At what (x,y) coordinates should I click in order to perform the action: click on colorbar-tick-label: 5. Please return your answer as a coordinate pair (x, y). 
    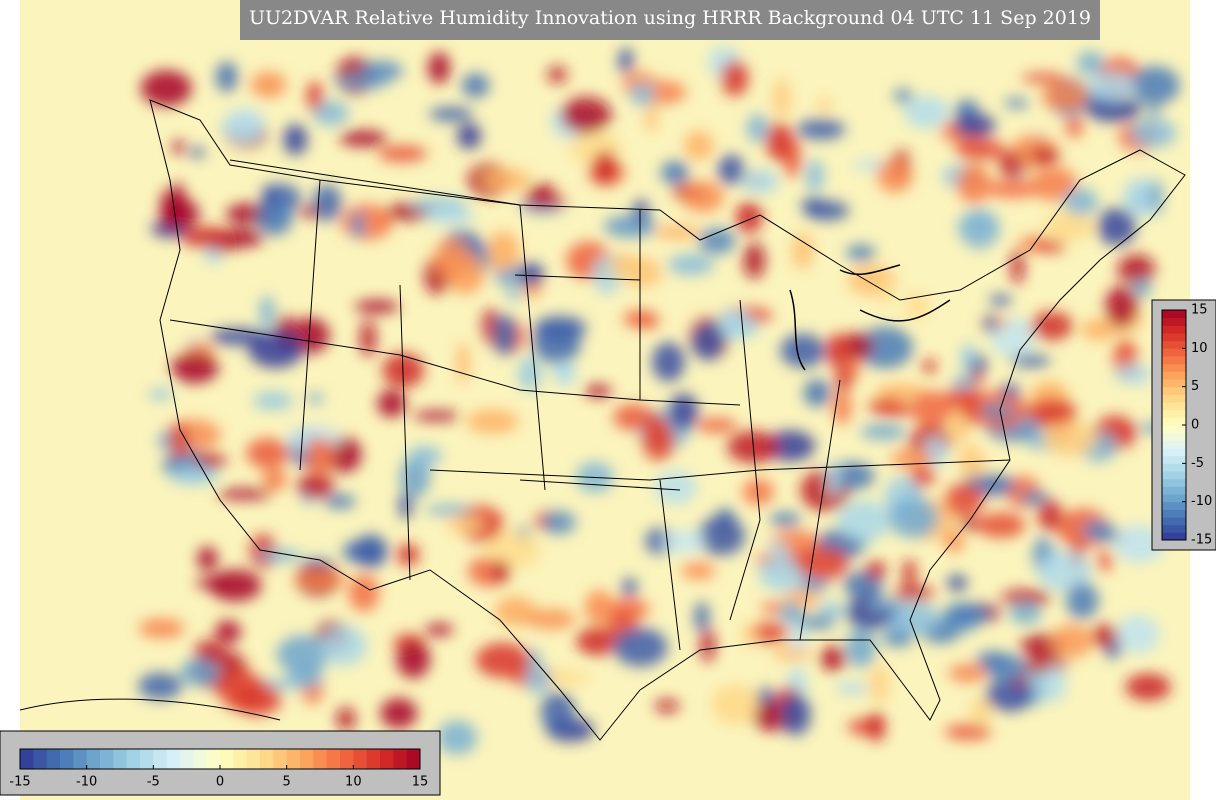
    Looking at the image, I should click on (287, 782).